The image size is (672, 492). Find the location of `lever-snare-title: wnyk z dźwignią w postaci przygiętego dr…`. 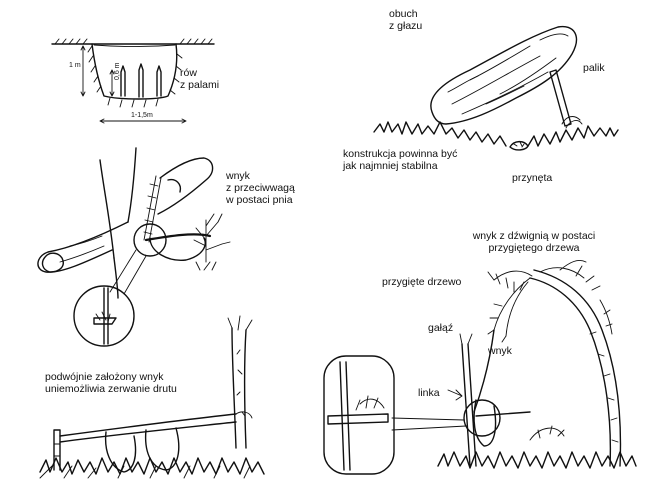

lever-snare-title: wnyk z dźwignią w postaci przygiętego dr… is located at coordinates (534, 242).